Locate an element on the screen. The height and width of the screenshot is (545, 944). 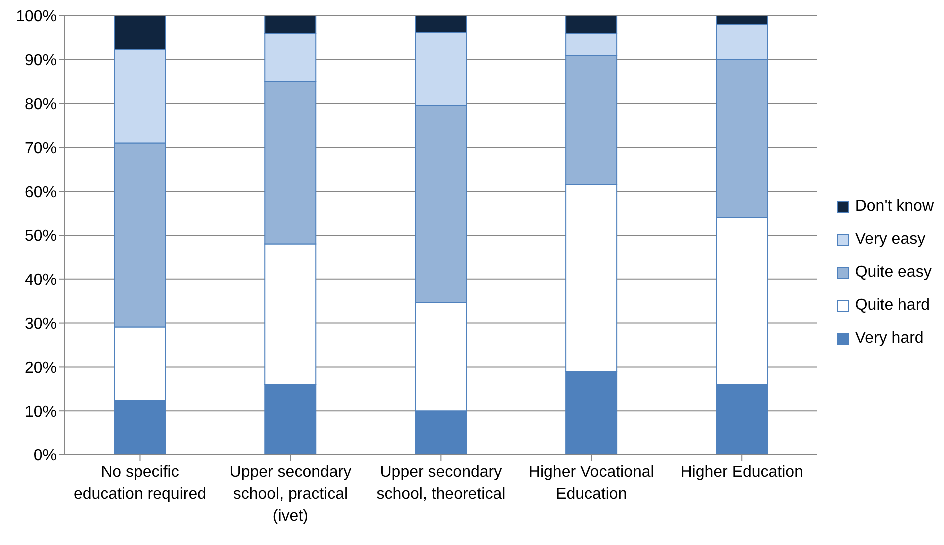
y-tick-label: 0% is located at coordinates (45, 456).